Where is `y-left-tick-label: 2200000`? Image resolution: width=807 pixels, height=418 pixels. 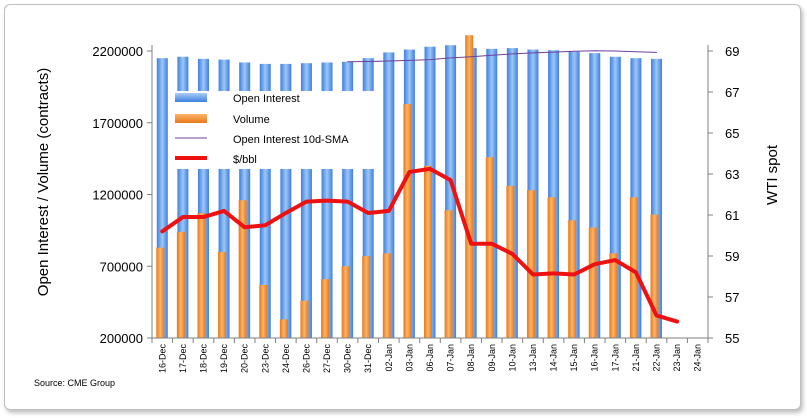 y-left-tick-label: 2200000 is located at coordinates (117, 51).